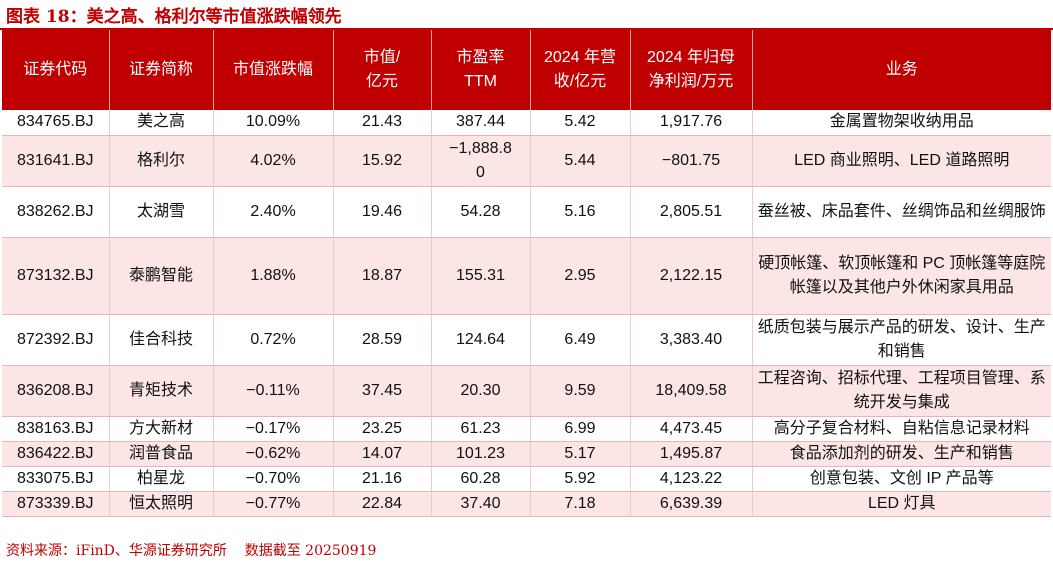 This screenshot has width=1053, height=565. Describe the element at coordinates (161, 212) in the screenshot. I see `cell-name: 太湖雪` at that location.